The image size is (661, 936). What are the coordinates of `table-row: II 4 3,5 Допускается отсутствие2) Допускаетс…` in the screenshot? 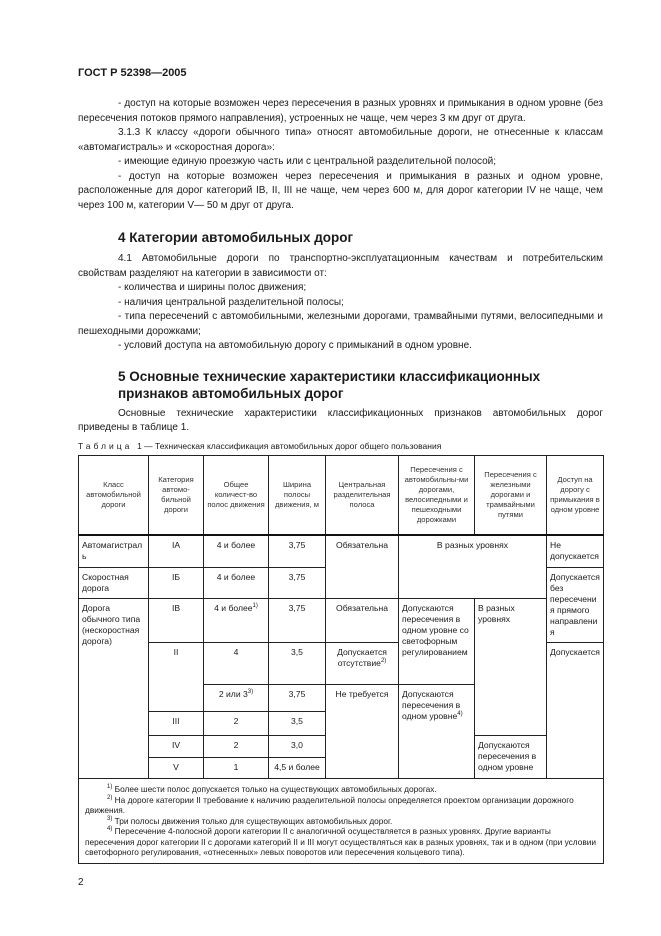 It's located at (341, 710).